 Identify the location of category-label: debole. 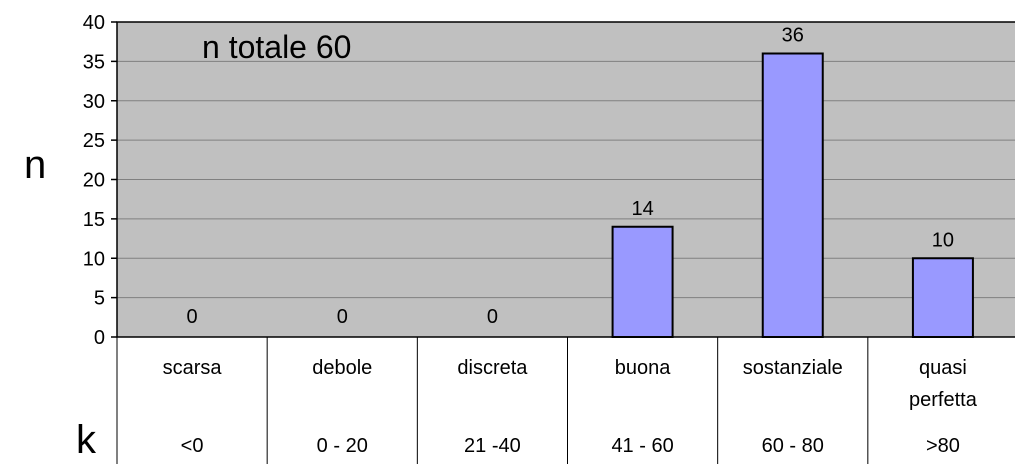
(342, 368).